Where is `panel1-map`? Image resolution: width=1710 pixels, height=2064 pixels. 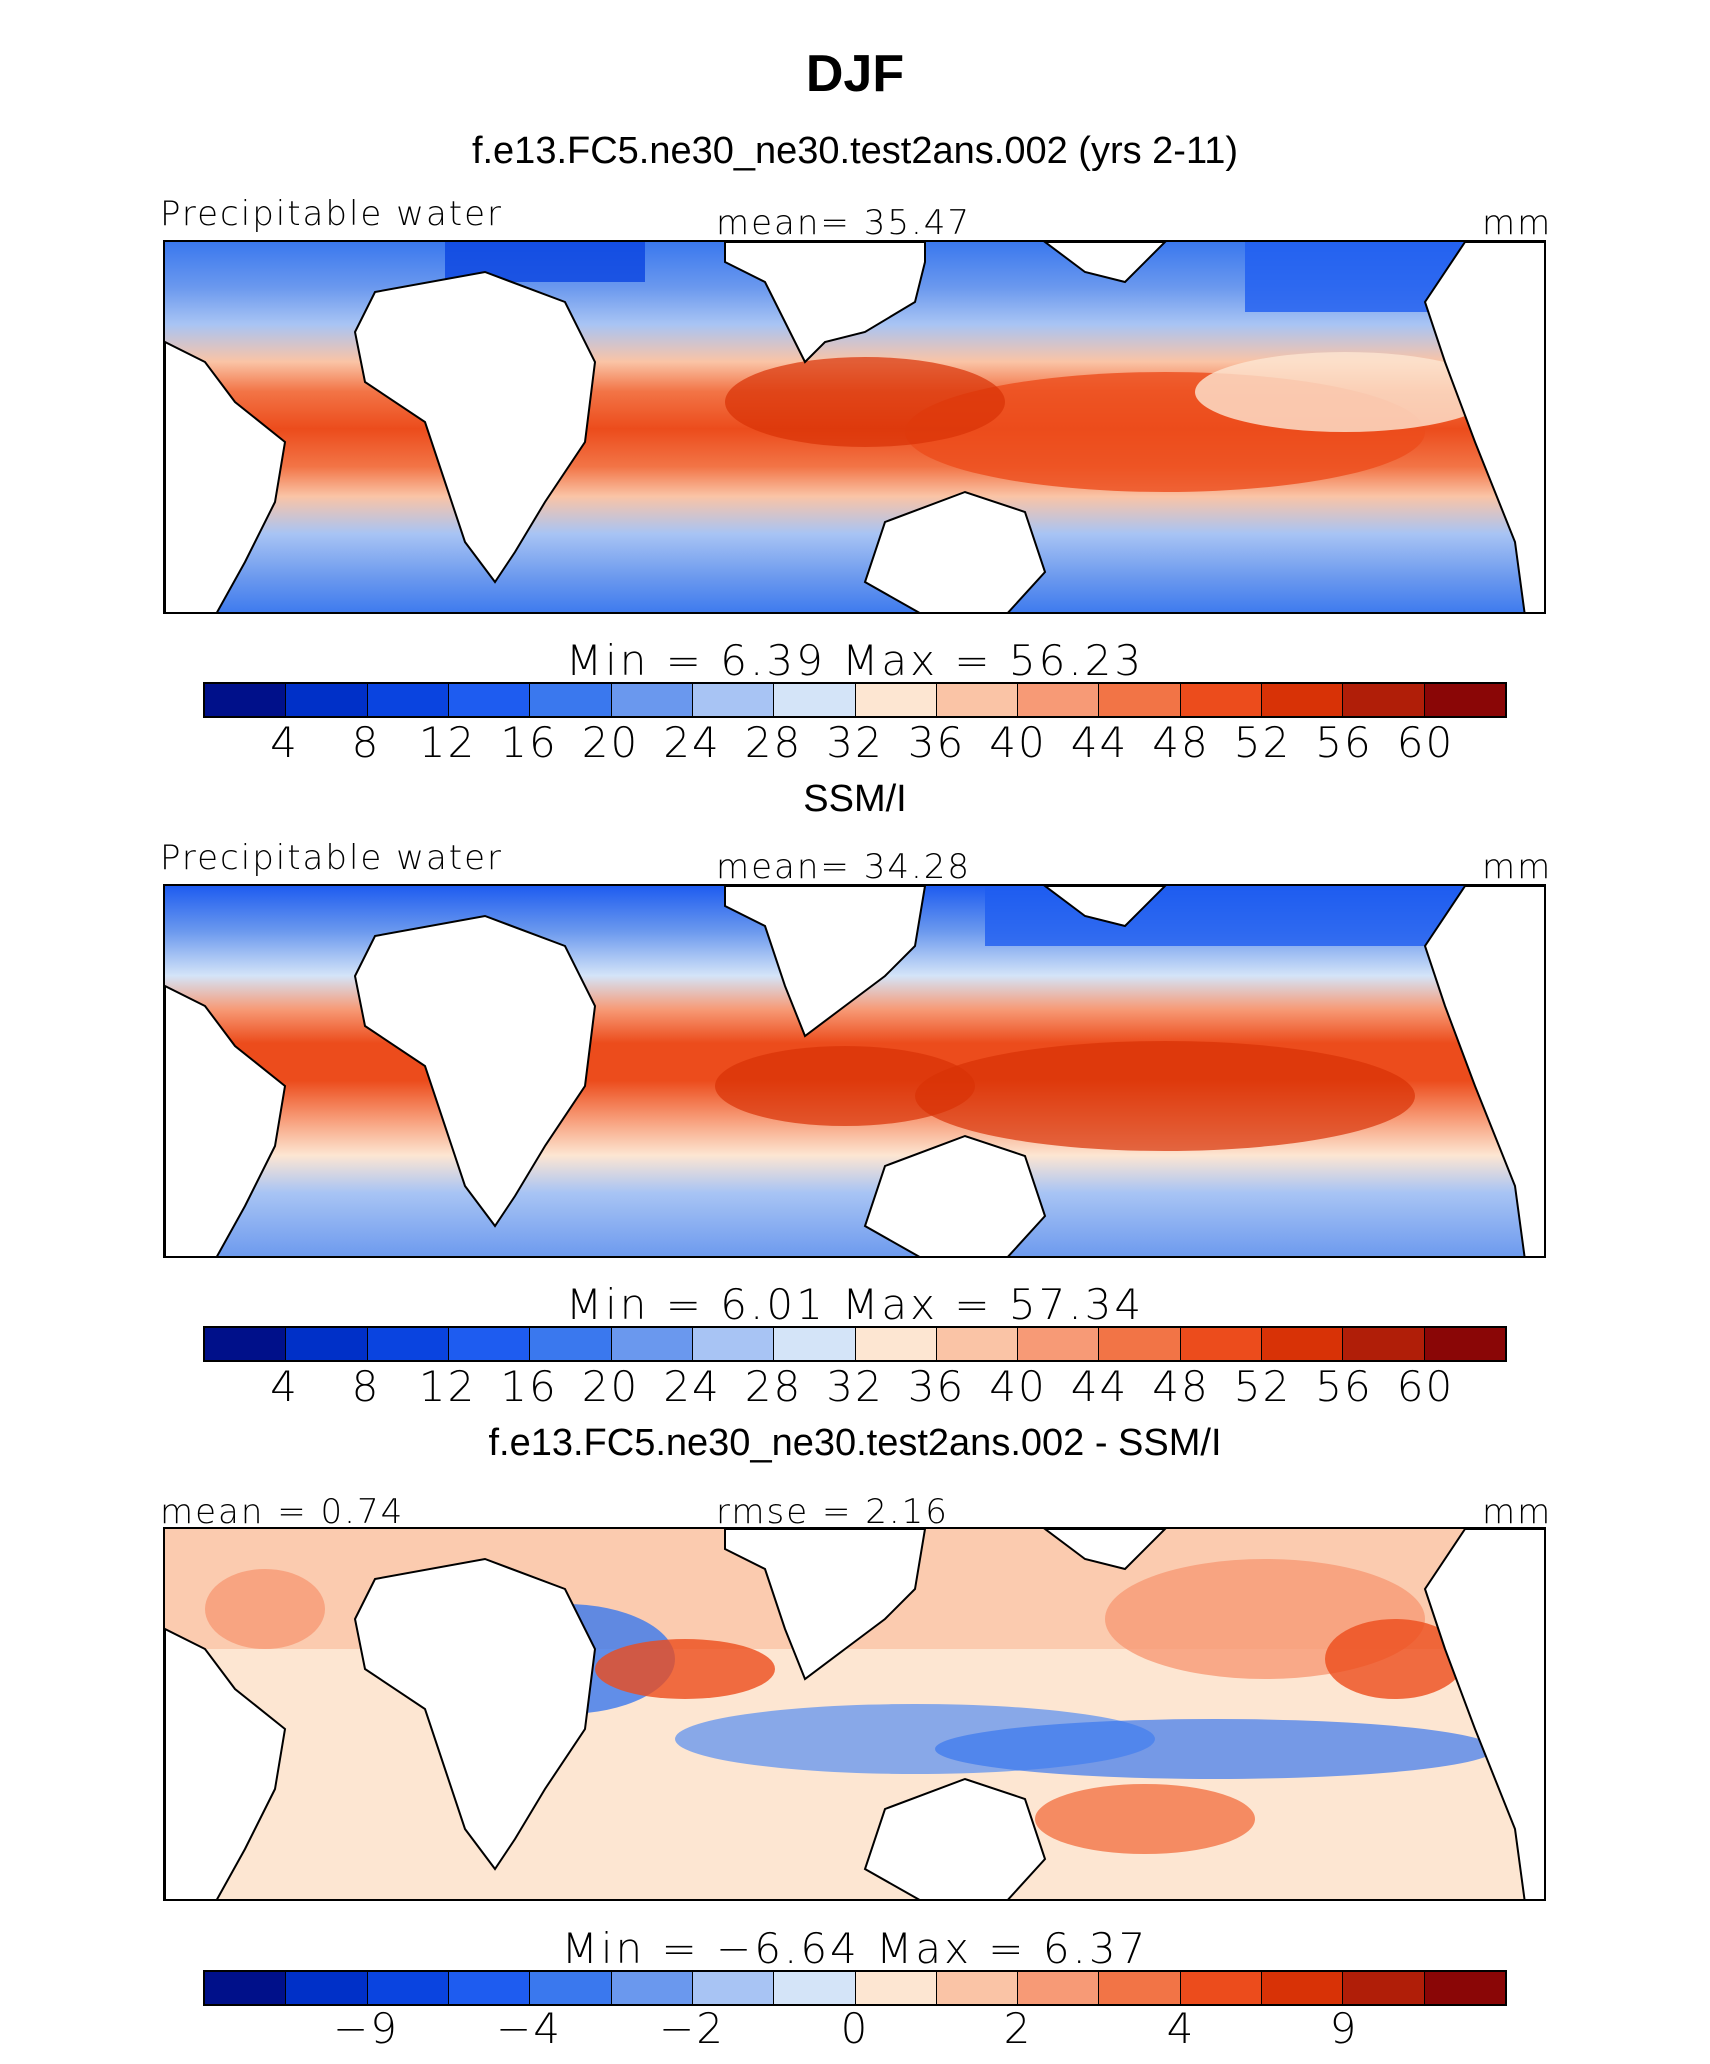 panel1-map is located at coordinates (854, 427).